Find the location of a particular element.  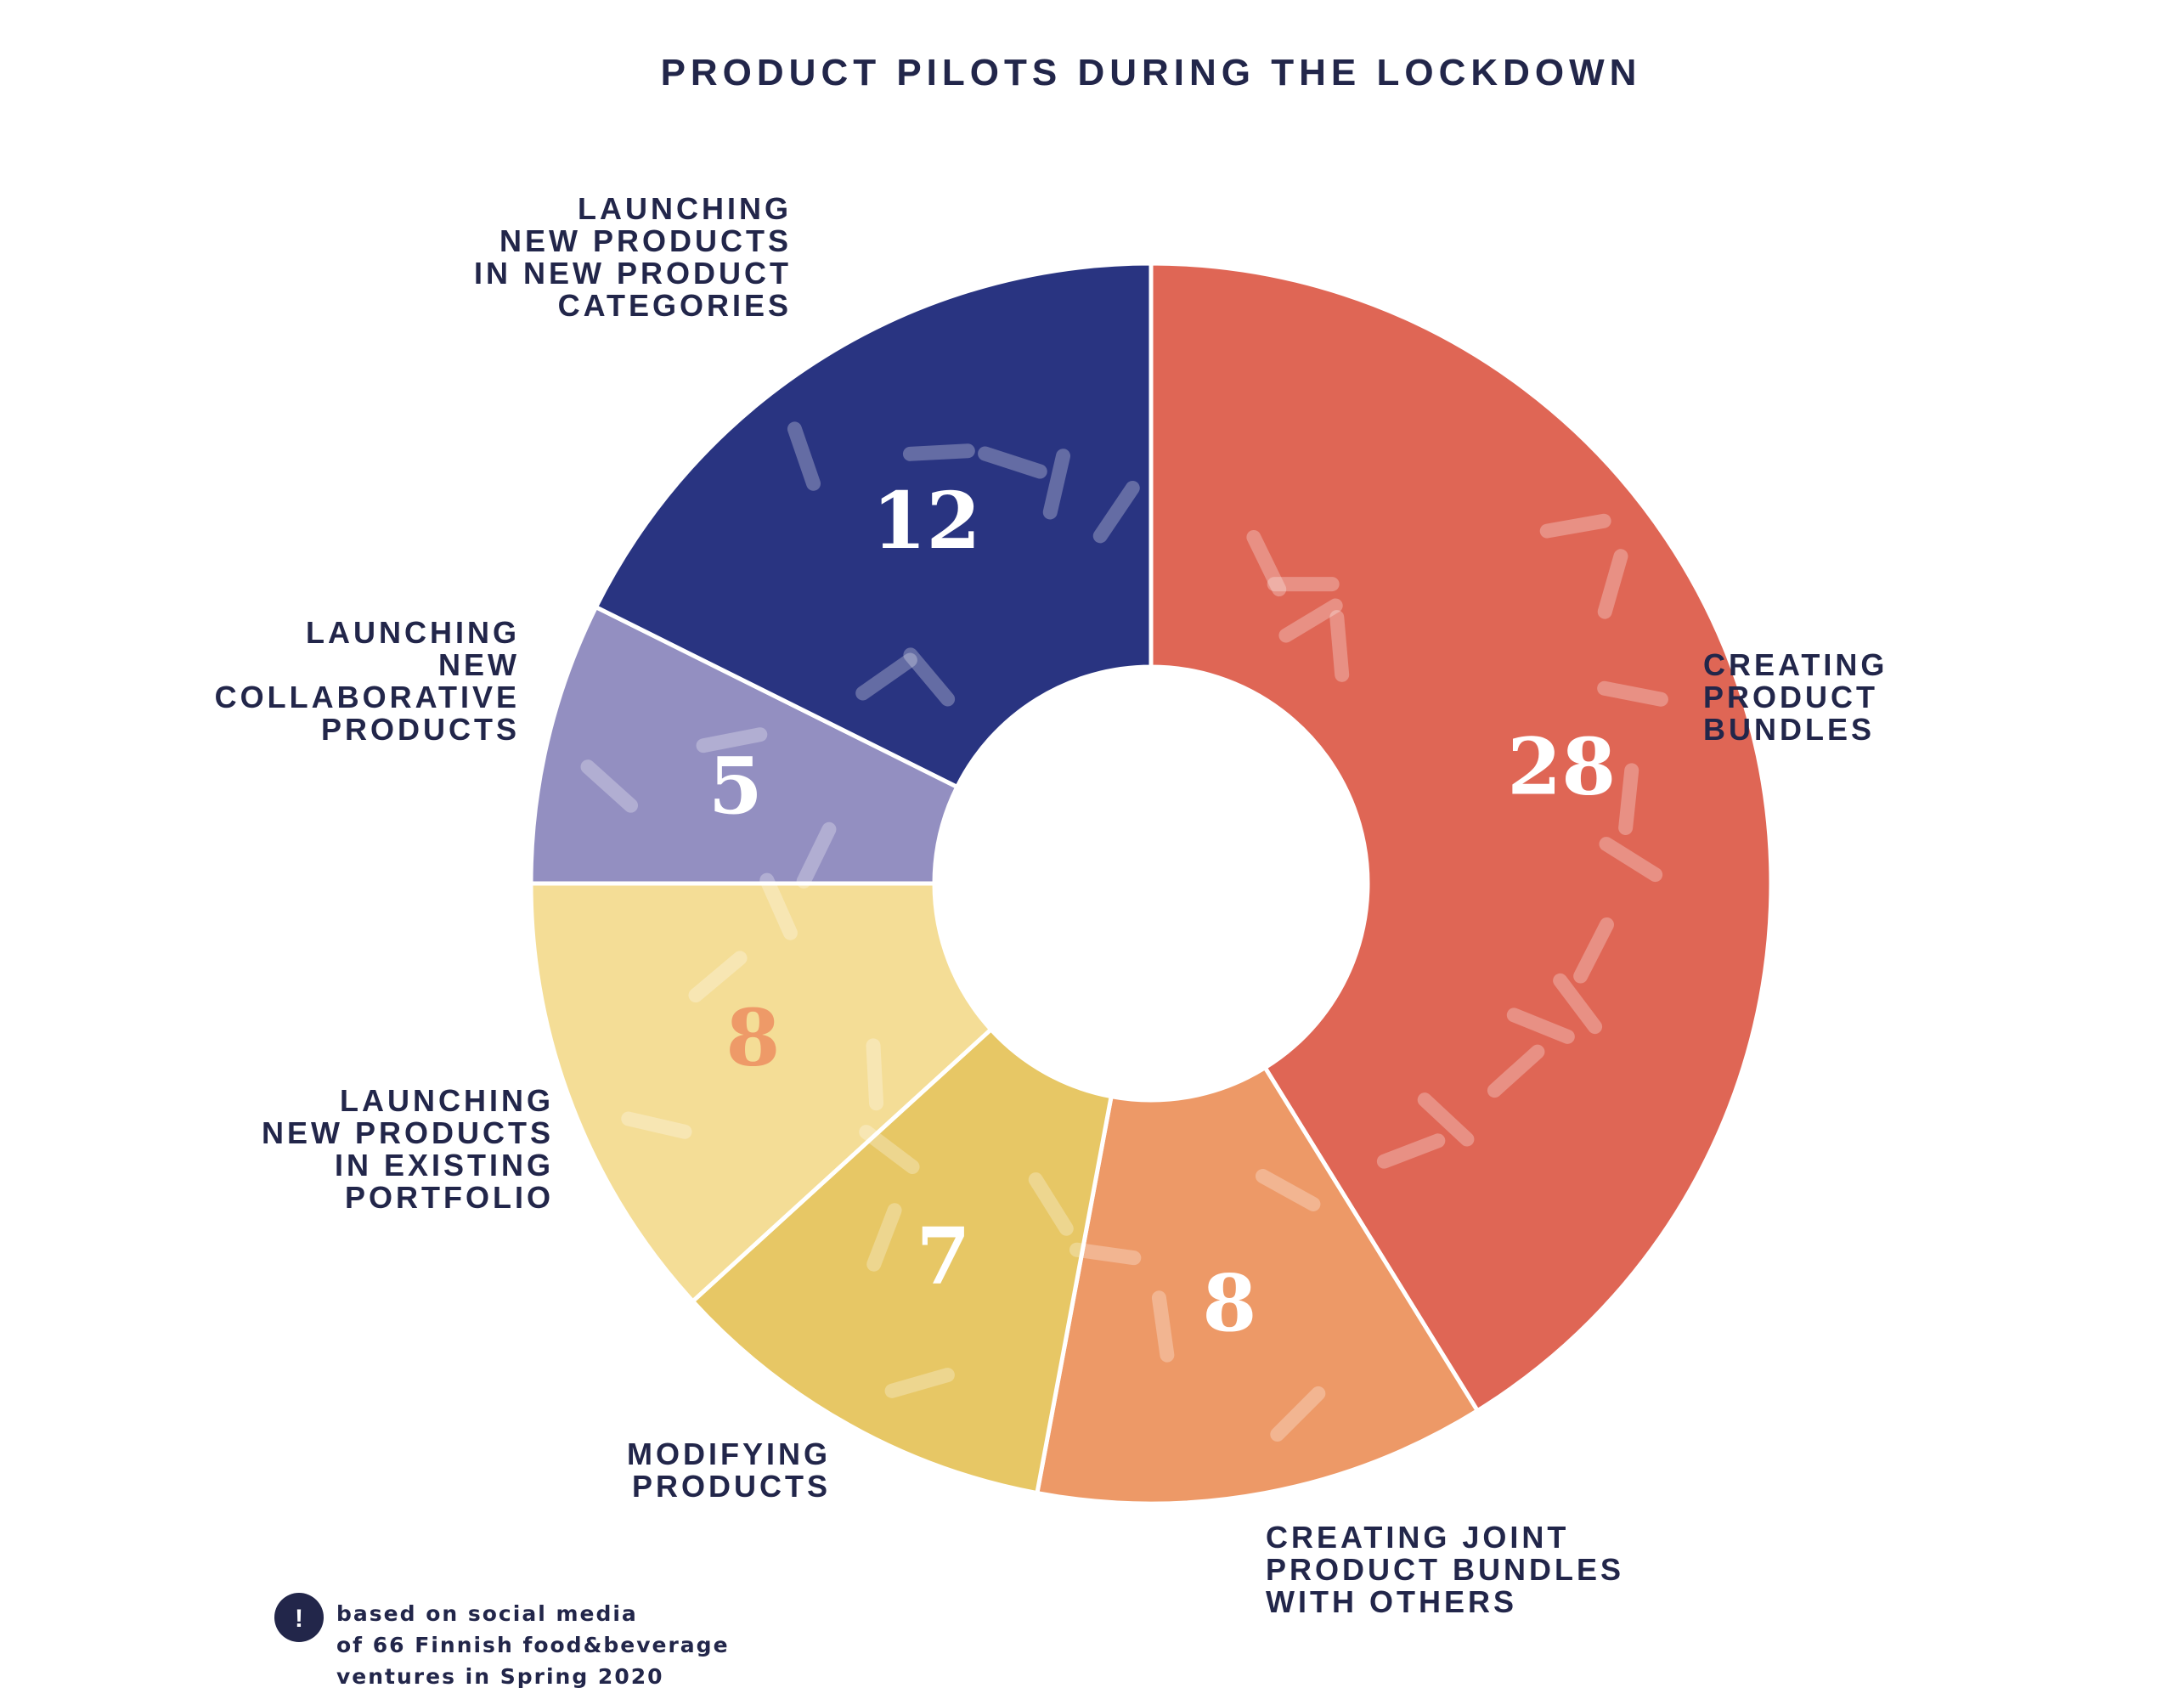

chart-title: PRODUCT PILOTS DURING THE LOCKDOWN is located at coordinates (1152, 72).